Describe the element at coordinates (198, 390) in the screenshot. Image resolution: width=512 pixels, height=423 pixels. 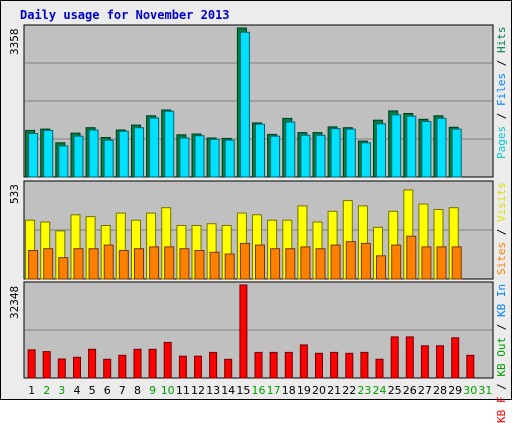
I see `x-tick-label-day-12: 12` at that location.